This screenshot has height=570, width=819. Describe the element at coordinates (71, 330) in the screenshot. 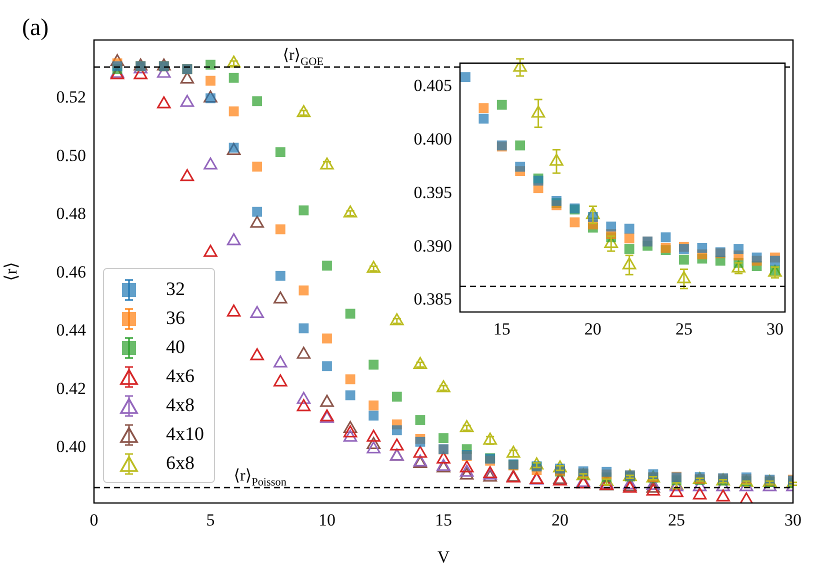

I see `y-tick-label: 0.44` at that location.